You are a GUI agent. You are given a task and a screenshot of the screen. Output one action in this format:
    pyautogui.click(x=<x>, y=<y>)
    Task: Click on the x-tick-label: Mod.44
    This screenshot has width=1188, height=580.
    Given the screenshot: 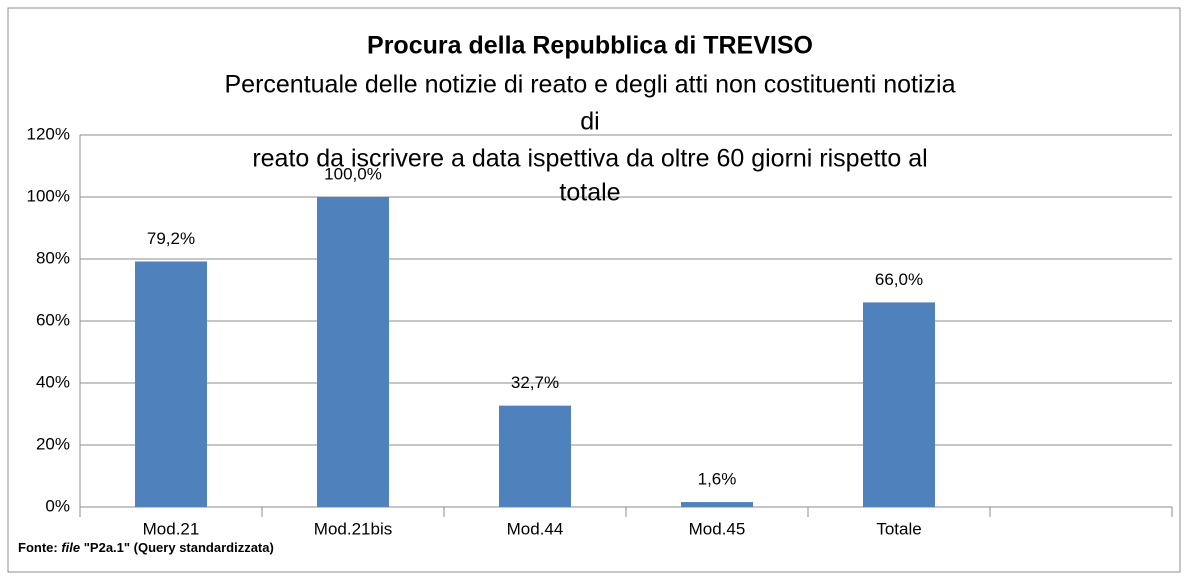 What is the action you would take?
    pyautogui.click(x=535, y=528)
    